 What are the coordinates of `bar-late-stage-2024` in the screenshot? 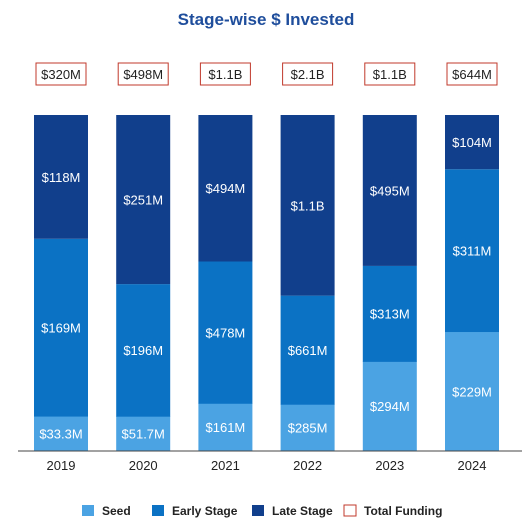 It's located at (472, 142).